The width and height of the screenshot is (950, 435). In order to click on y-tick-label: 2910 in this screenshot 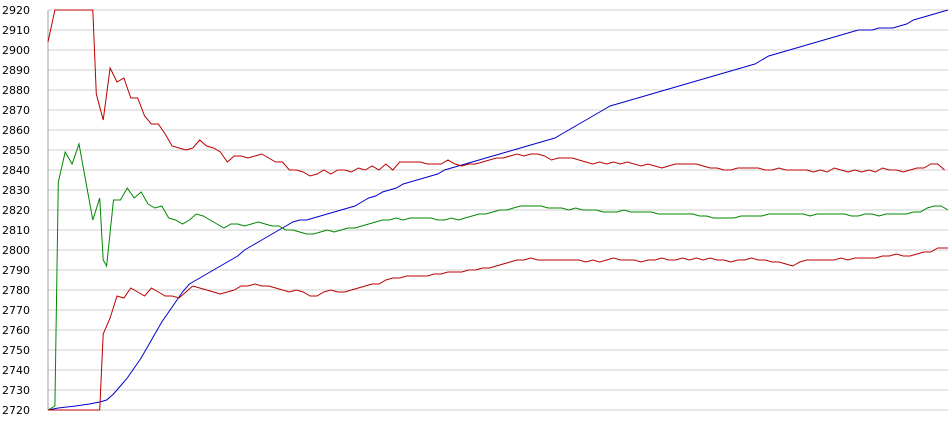, I will do `click(16, 30)`.